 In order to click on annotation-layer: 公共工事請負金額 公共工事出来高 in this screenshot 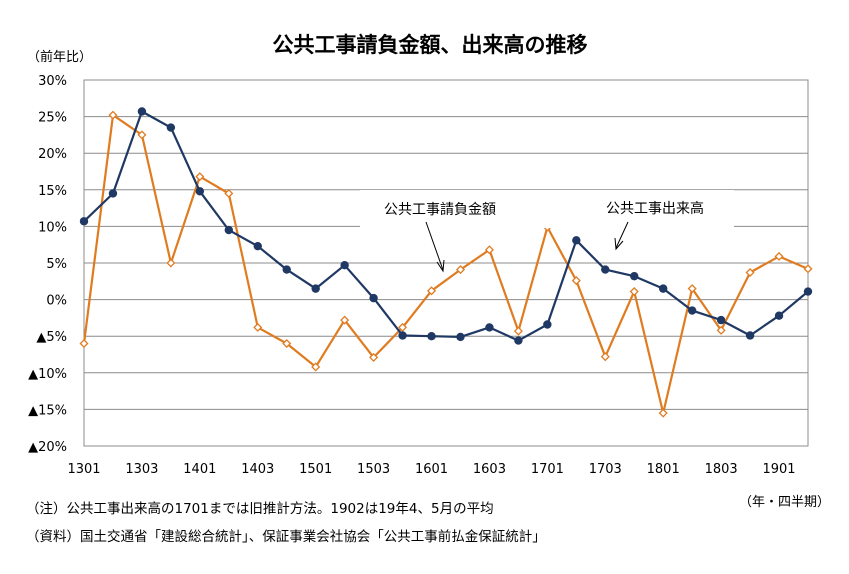, I will do `click(547, 231)`.